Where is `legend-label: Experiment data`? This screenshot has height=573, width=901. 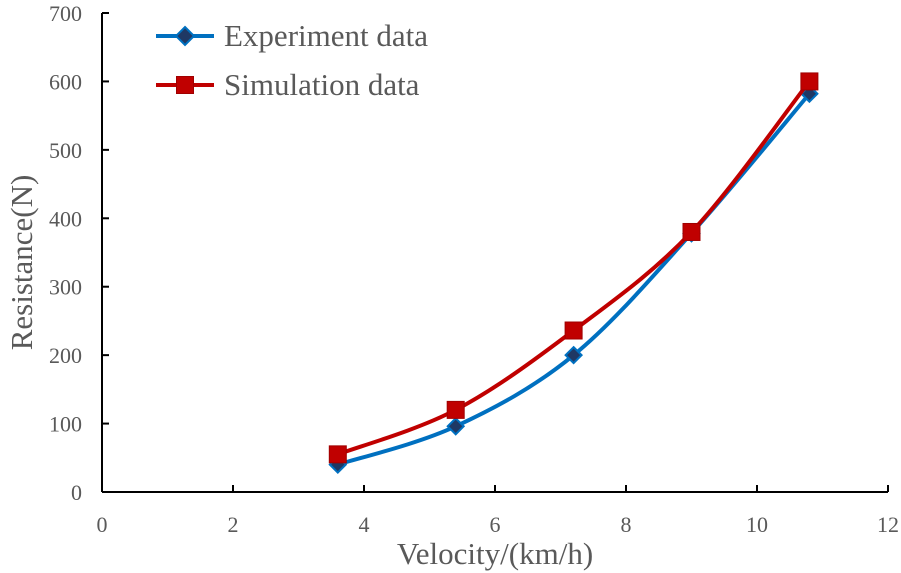
legend-label: Experiment data is located at coordinates (326, 35).